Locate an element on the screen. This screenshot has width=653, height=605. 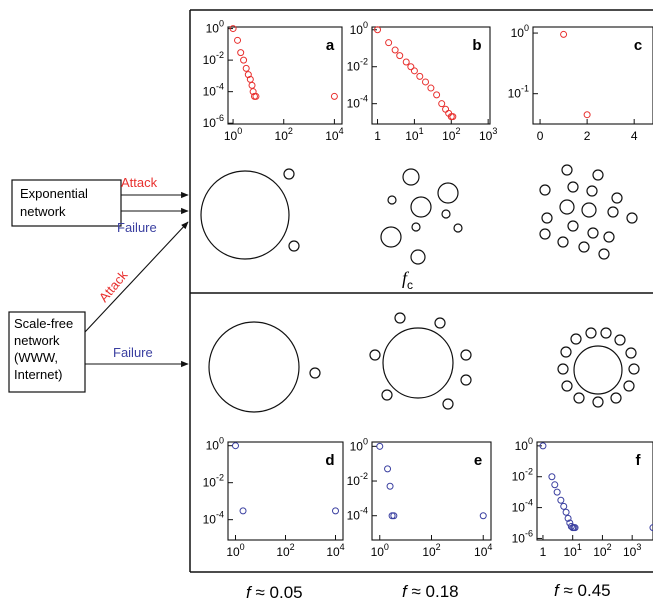
x-tick-label: 0 is located at coordinates (540, 136).